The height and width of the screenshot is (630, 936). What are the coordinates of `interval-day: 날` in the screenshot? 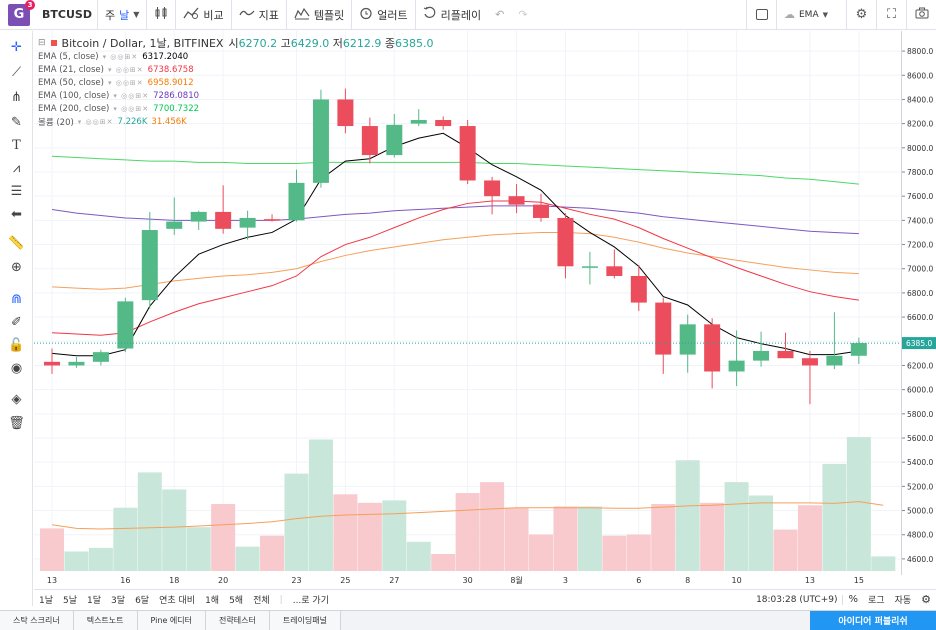 It's located at (124, 15).